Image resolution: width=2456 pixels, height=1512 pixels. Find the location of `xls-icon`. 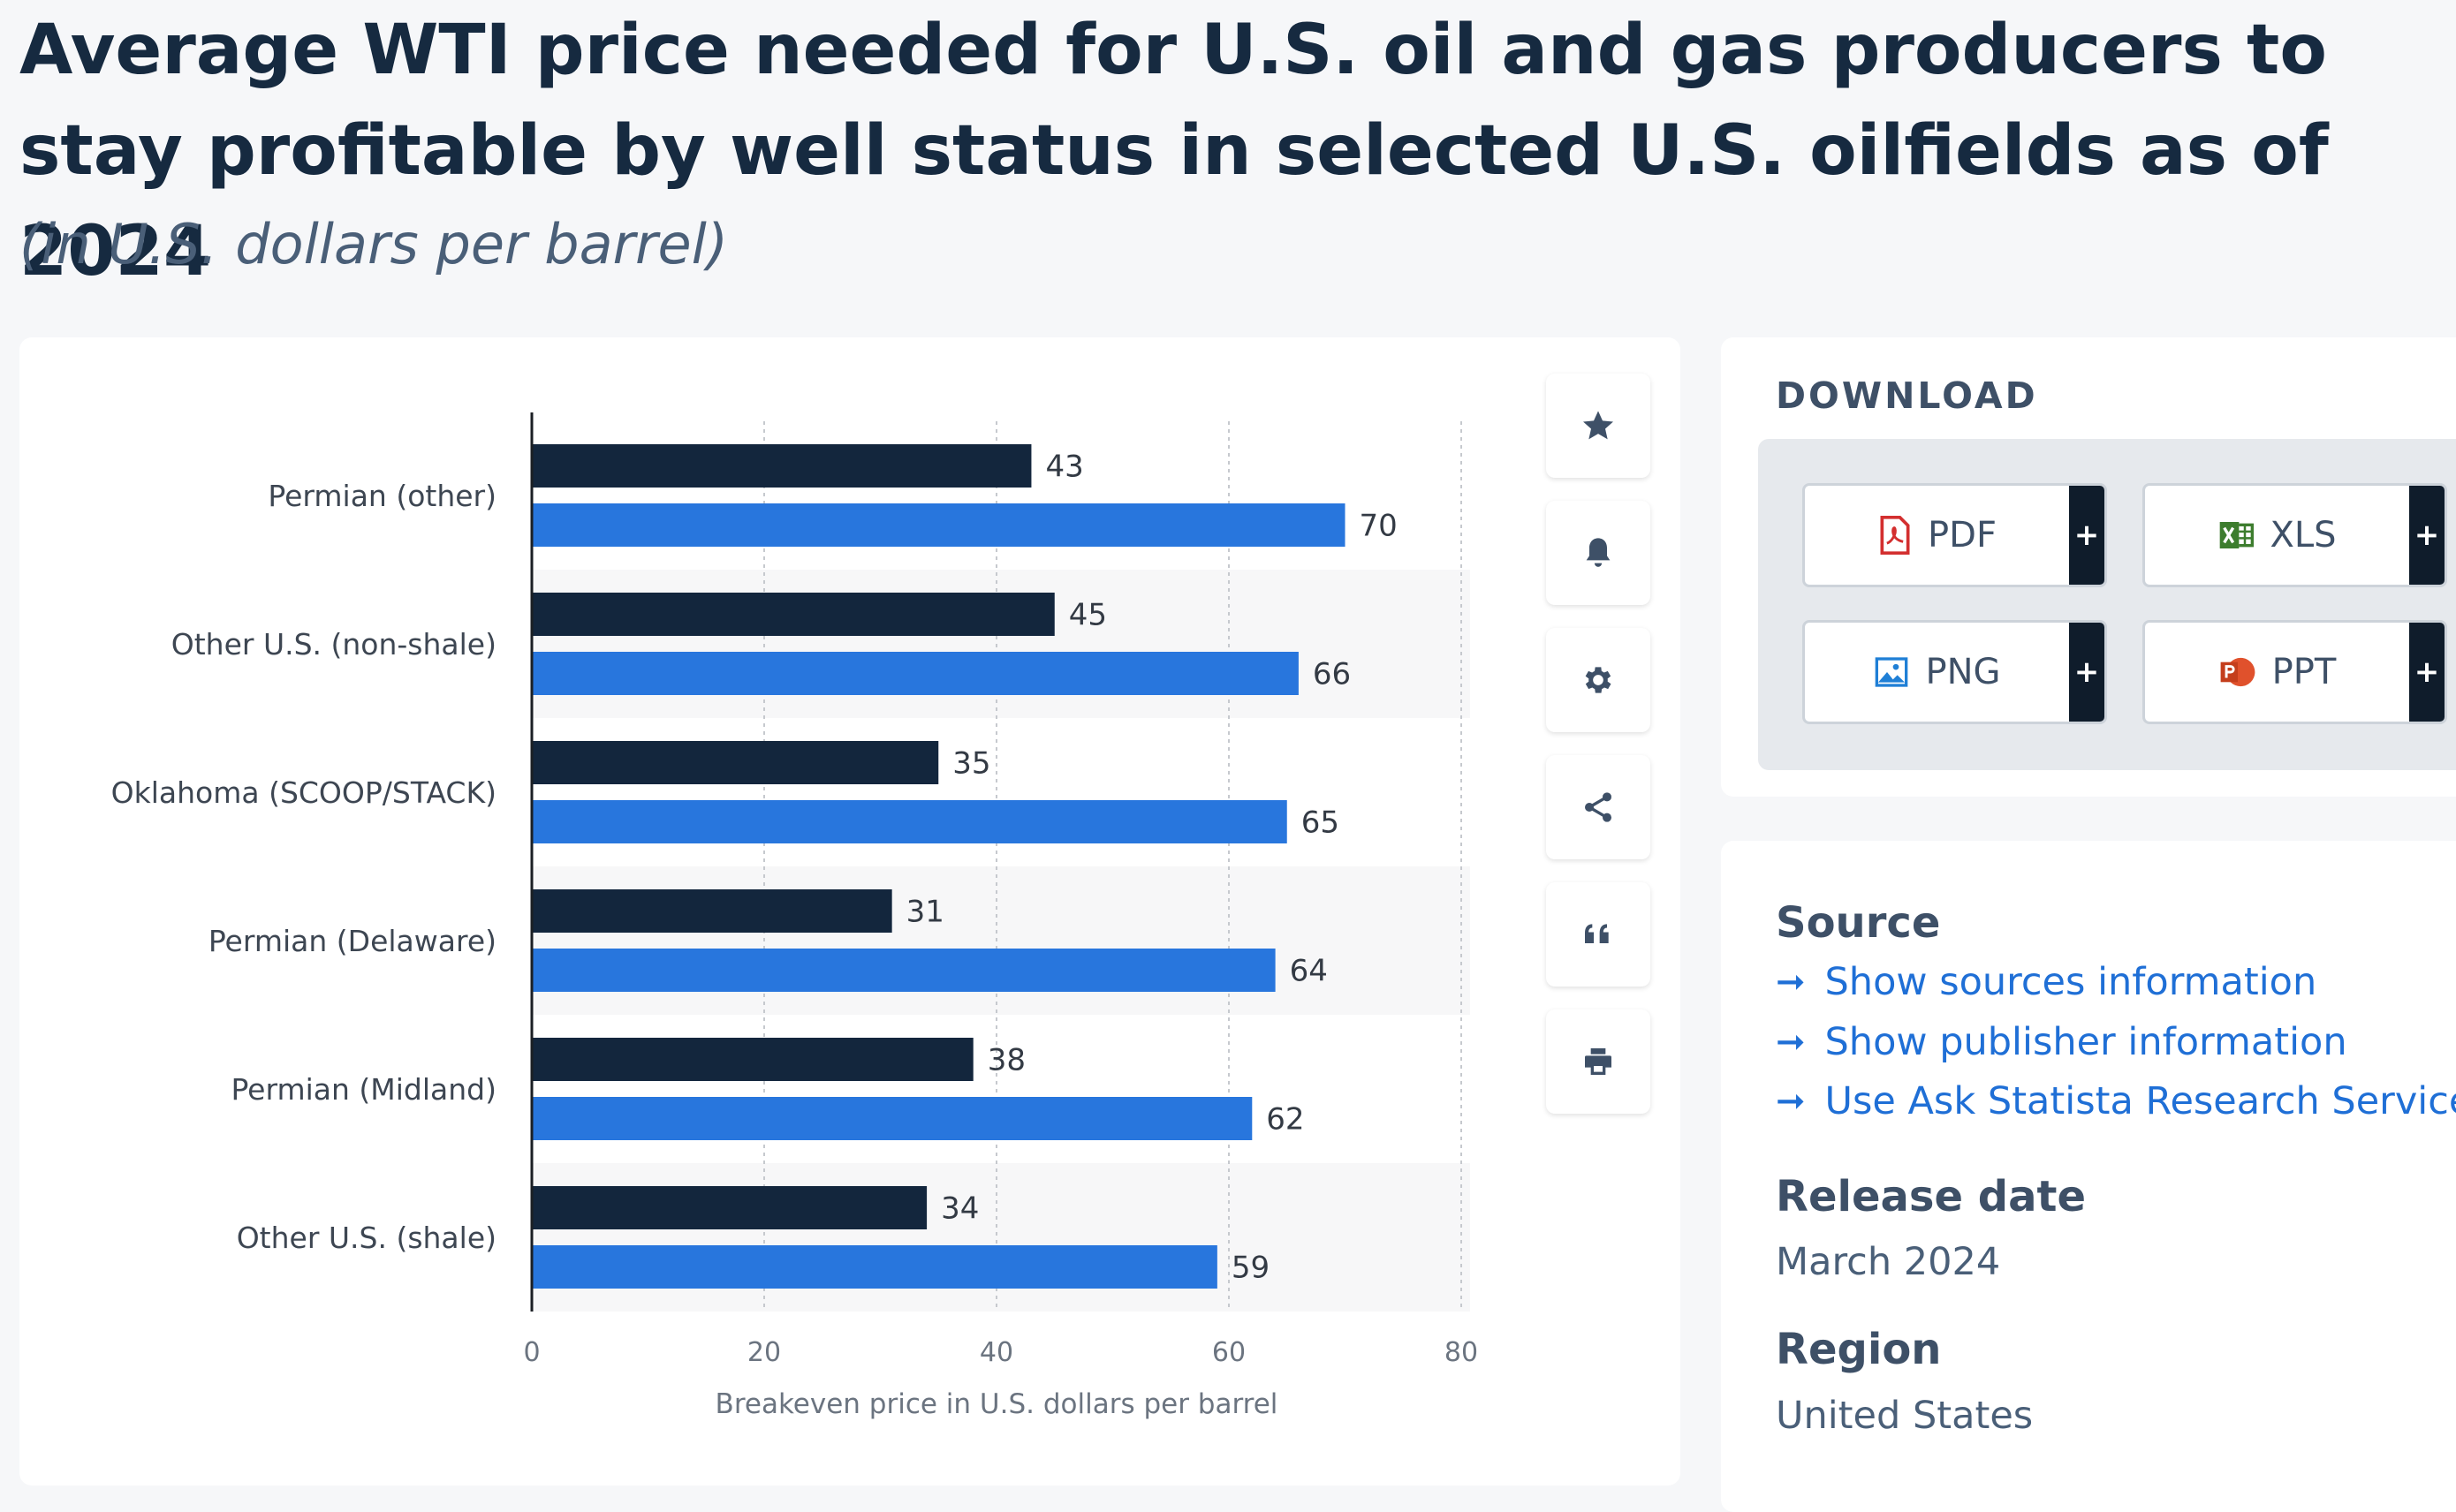

xls-icon is located at coordinates (2238, 535).